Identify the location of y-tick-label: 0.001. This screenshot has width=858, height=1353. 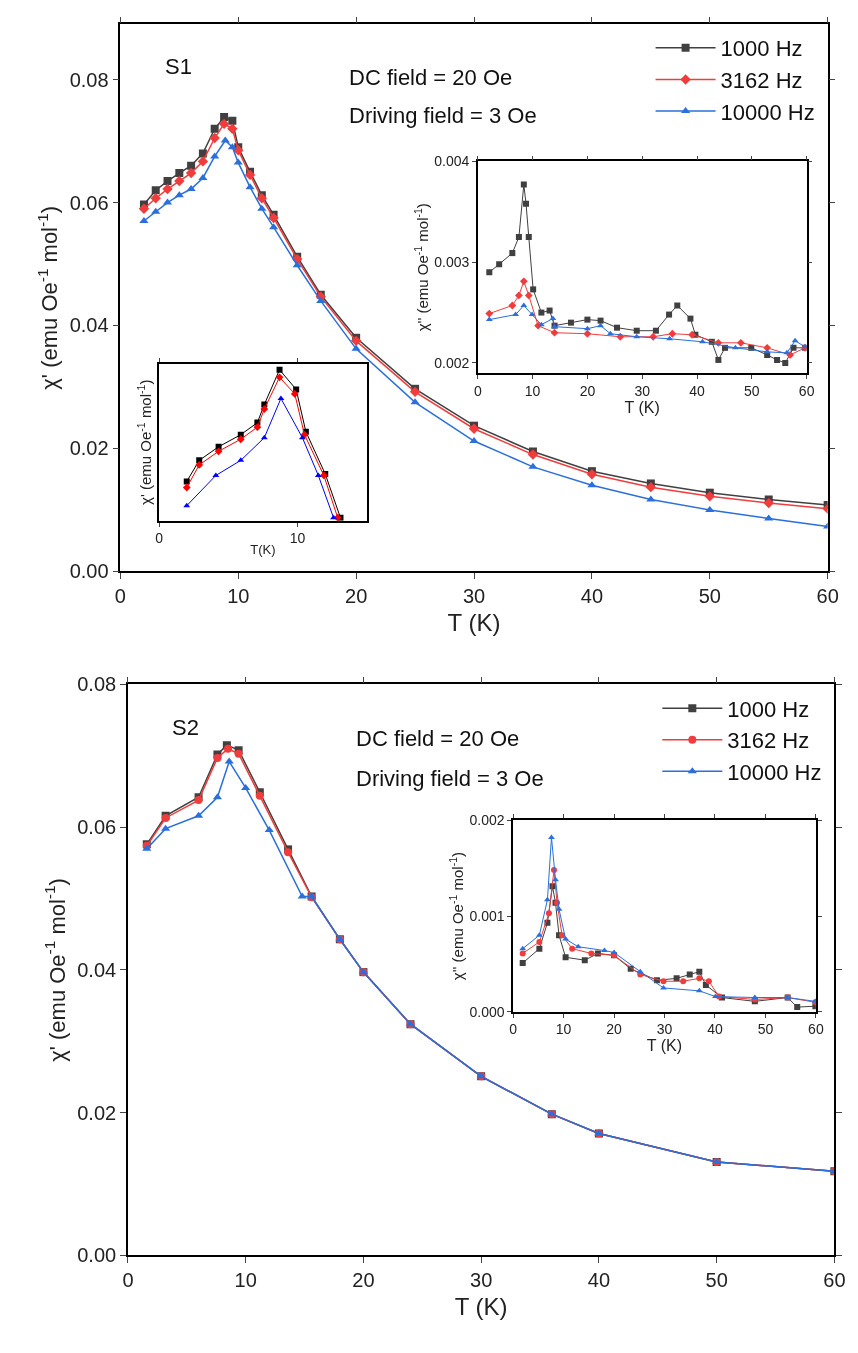
(487, 915).